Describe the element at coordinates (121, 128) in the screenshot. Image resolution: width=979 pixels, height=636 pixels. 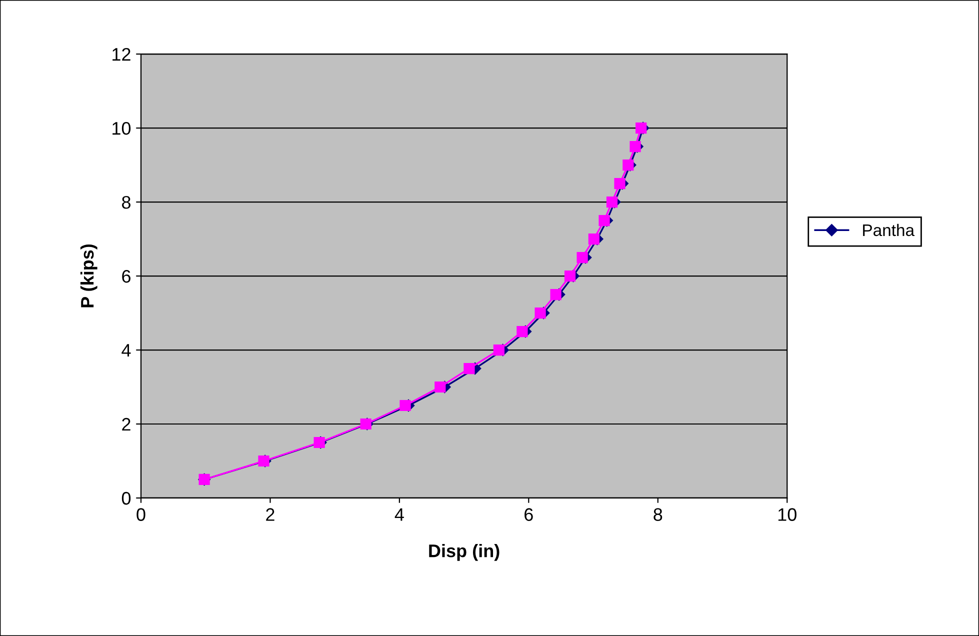
I see `y-tick-label: 10` at that location.